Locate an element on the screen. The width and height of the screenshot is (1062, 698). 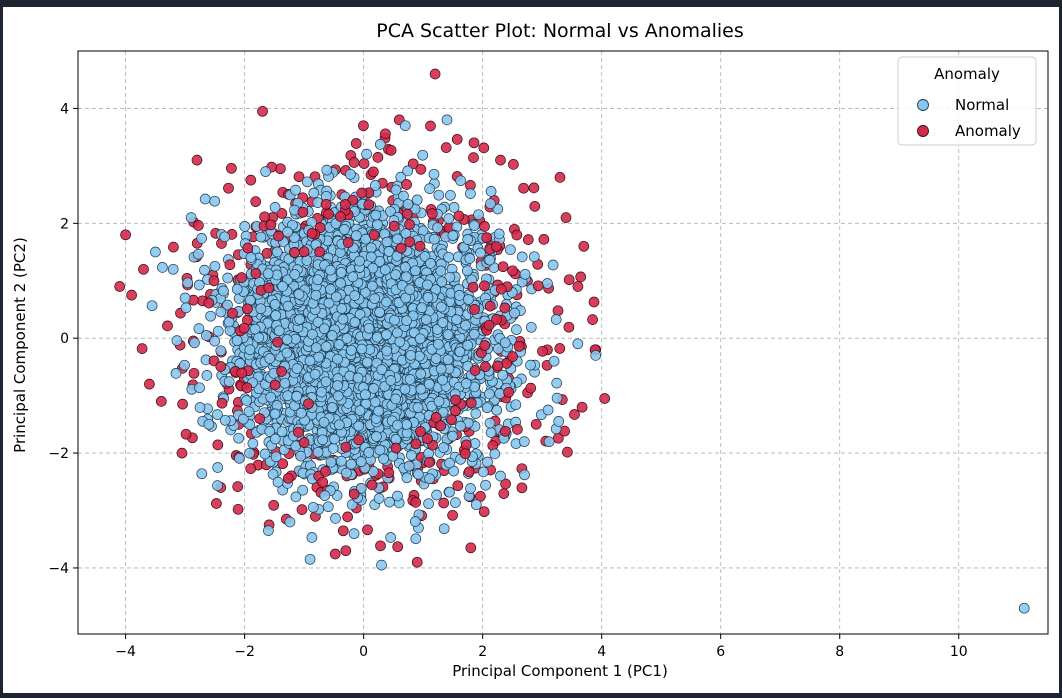
legend-marker-anomaly is located at coordinates (923, 131).